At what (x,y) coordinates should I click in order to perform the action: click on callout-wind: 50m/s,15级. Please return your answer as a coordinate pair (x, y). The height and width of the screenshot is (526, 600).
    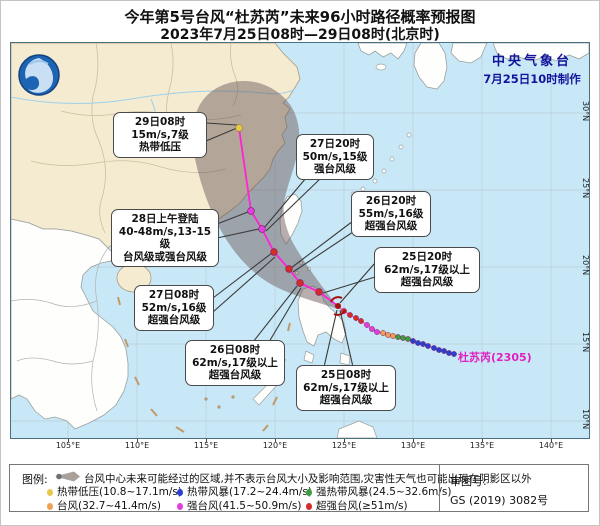
    Looking at the image, I should click on (335, 156).